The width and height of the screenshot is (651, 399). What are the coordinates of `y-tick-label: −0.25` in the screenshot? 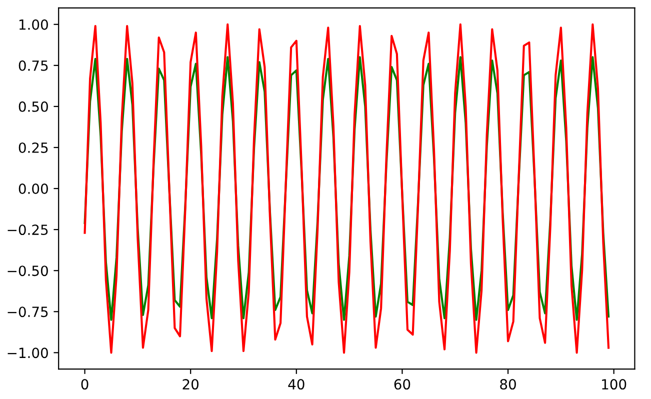 It's located at (28, 230).